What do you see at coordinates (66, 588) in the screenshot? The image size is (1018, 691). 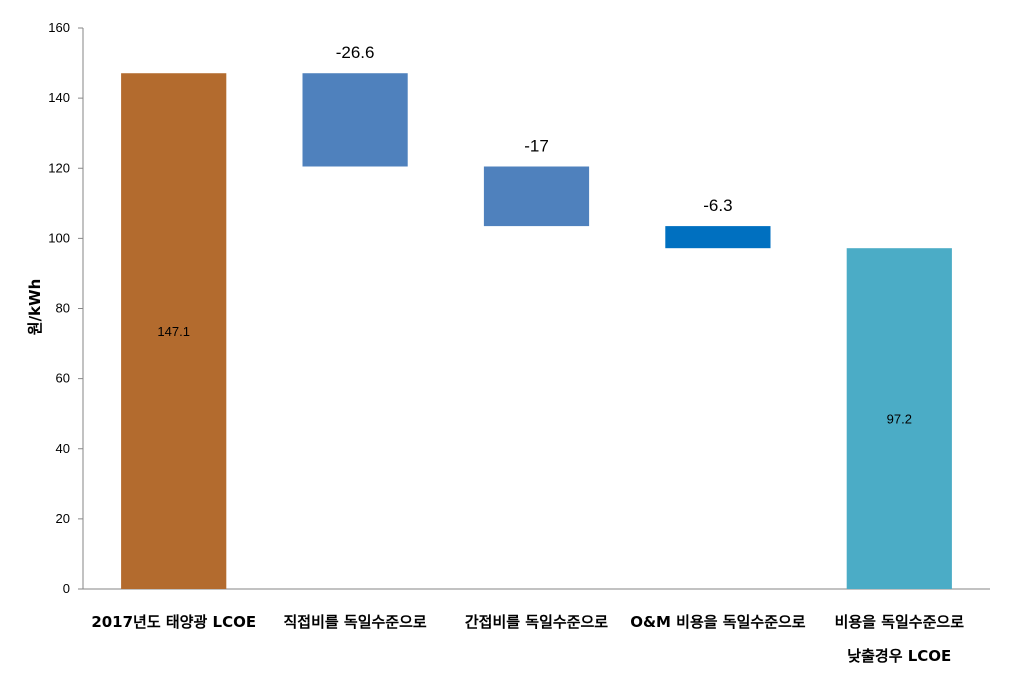 I see `y-tick-label: 0` at bounding box center [66, 588].